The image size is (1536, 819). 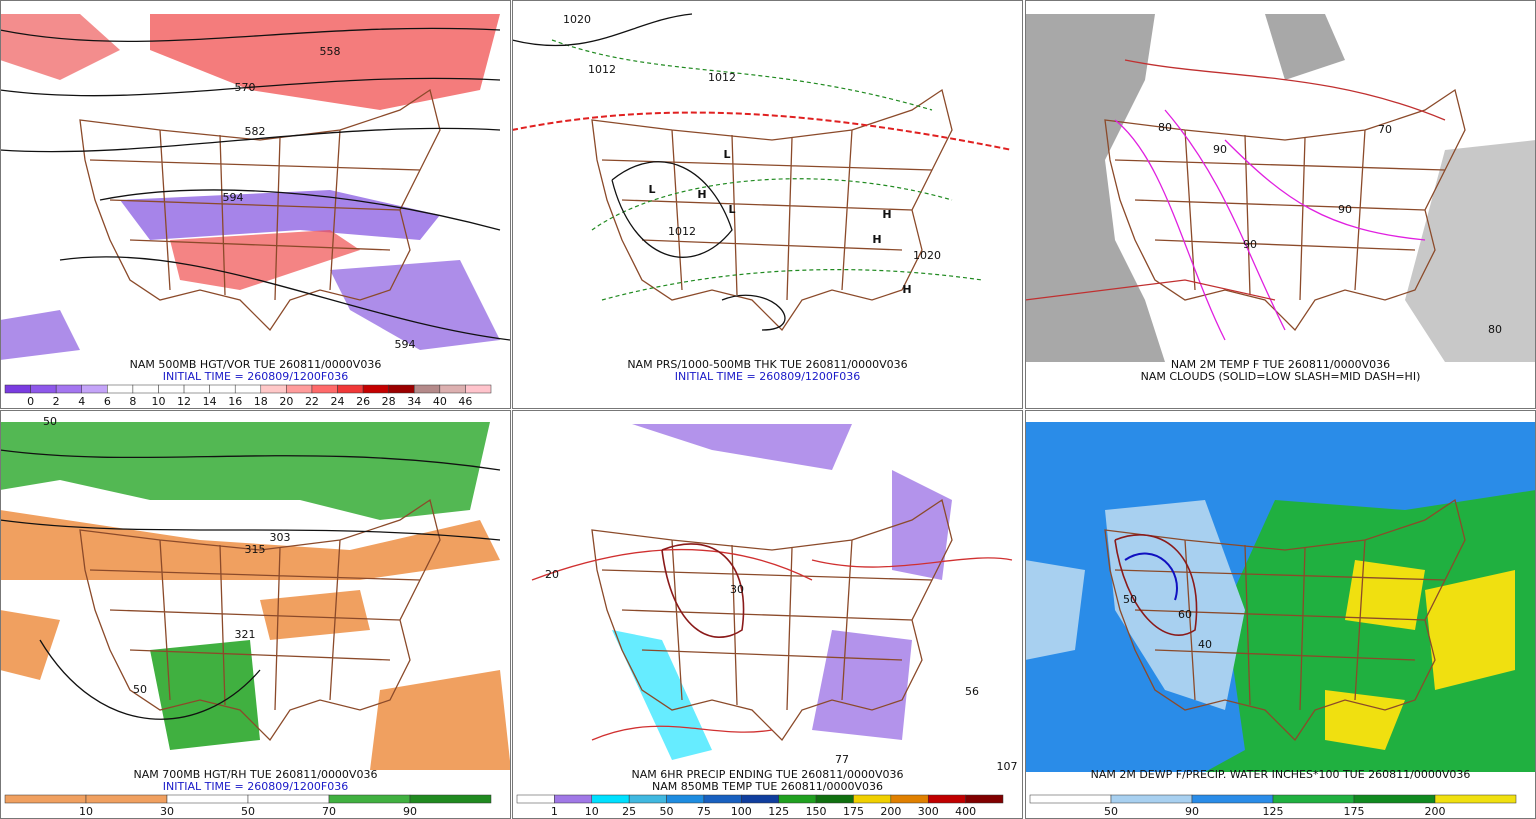 What do you see at coordinates (261, 401) in the screenshot?
I see `colorbar-label: 18` at bounding box center [261, 401].